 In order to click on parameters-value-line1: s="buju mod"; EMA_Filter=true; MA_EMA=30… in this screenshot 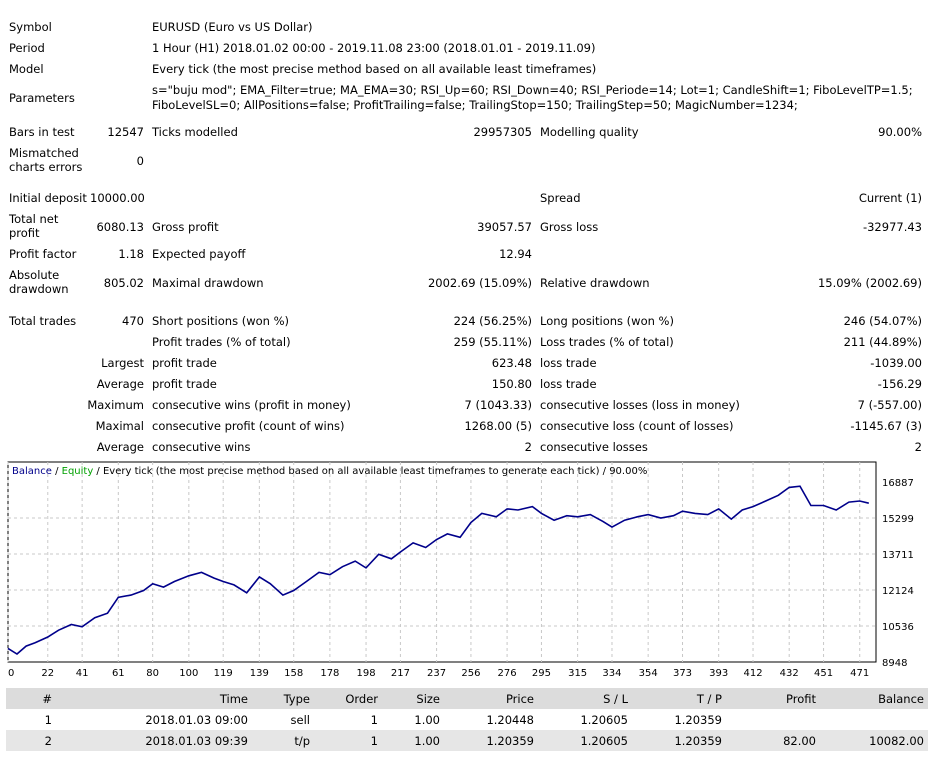, I will do `click(532, 90)`.